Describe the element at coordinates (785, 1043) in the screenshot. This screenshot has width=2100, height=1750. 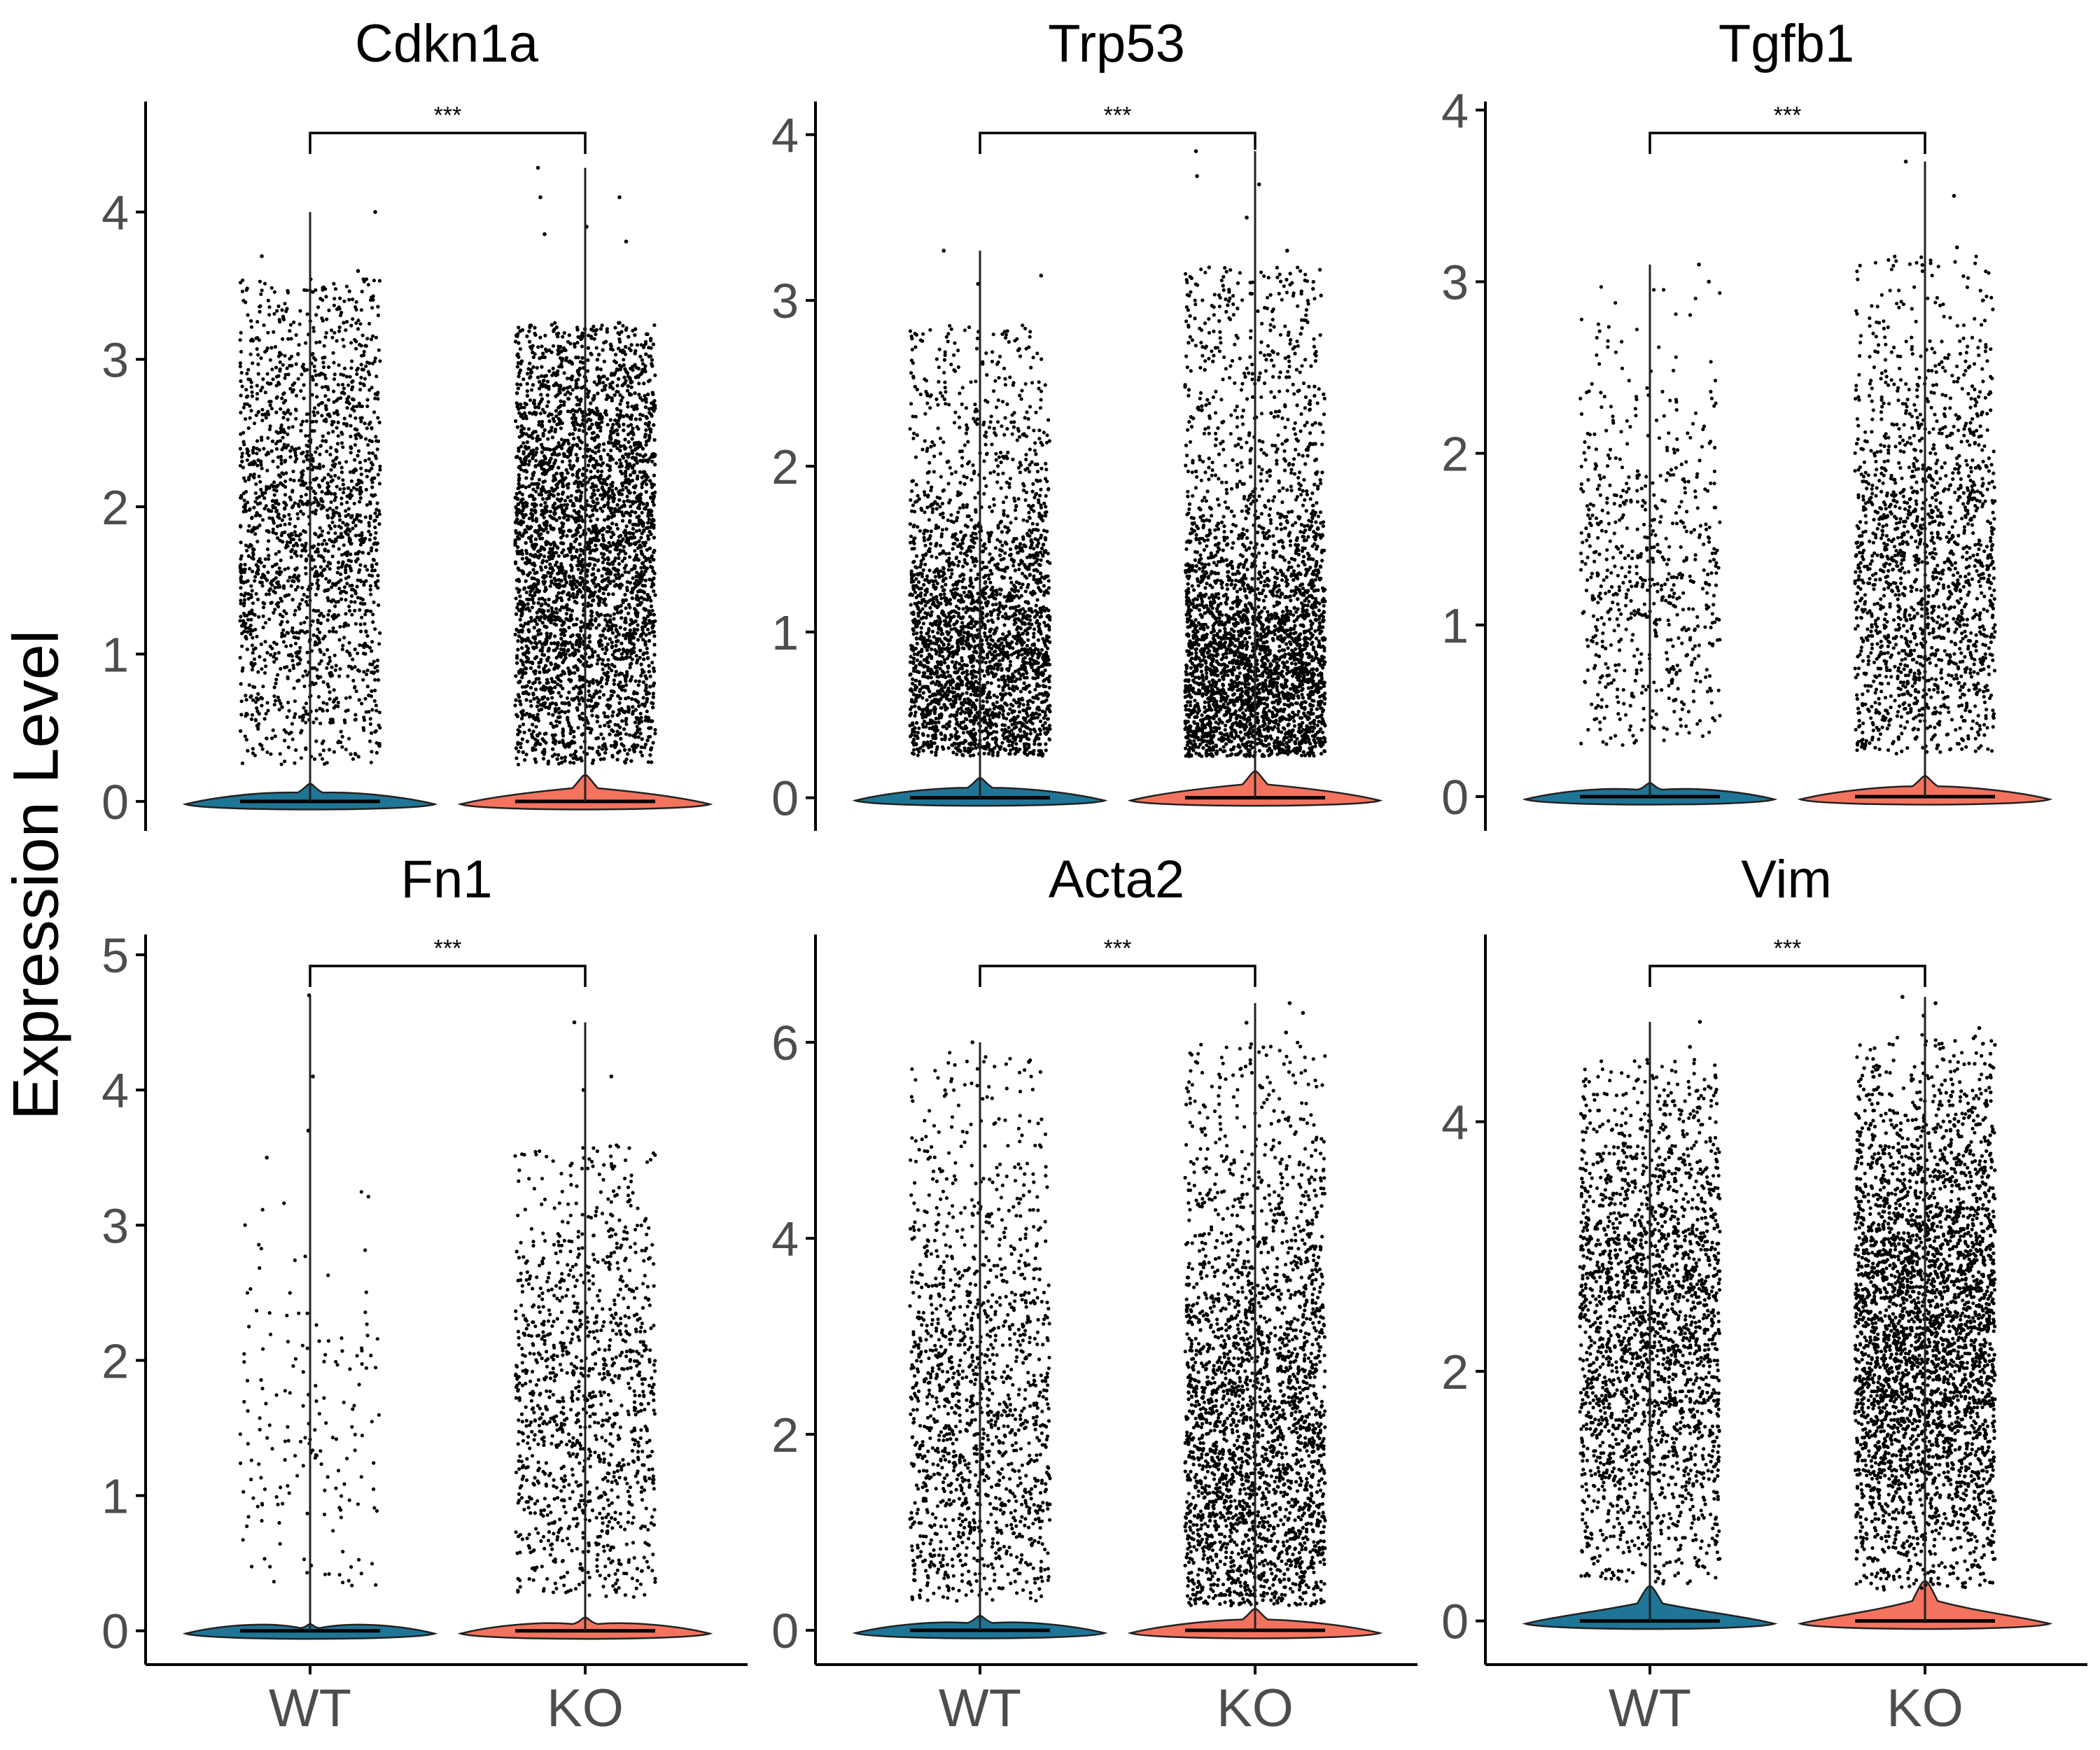
I see `y-tick-label: 6` at that location.